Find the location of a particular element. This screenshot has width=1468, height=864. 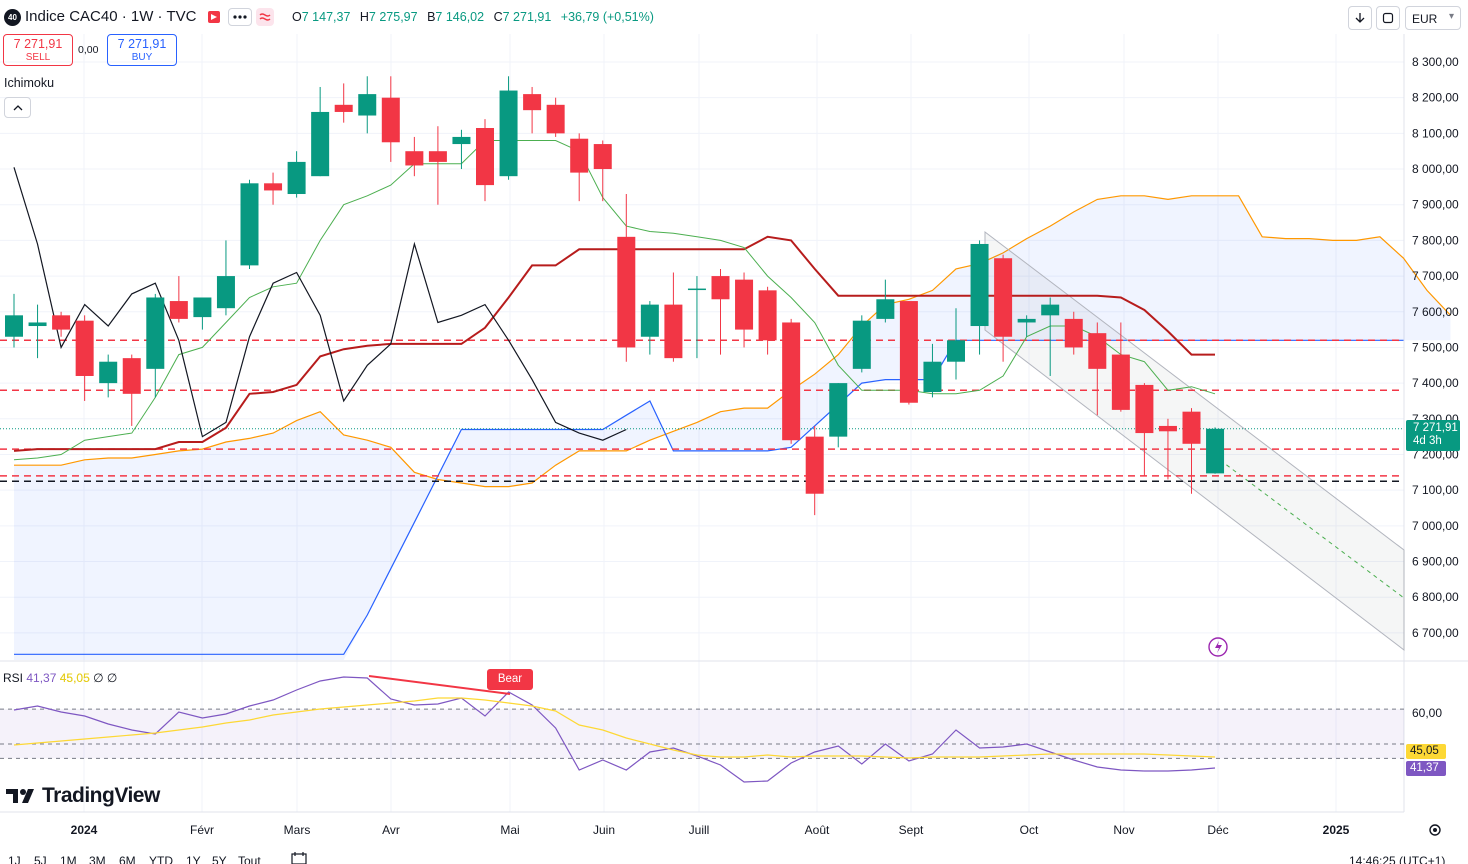

calendar-icon is located at coordinates (299, 858).